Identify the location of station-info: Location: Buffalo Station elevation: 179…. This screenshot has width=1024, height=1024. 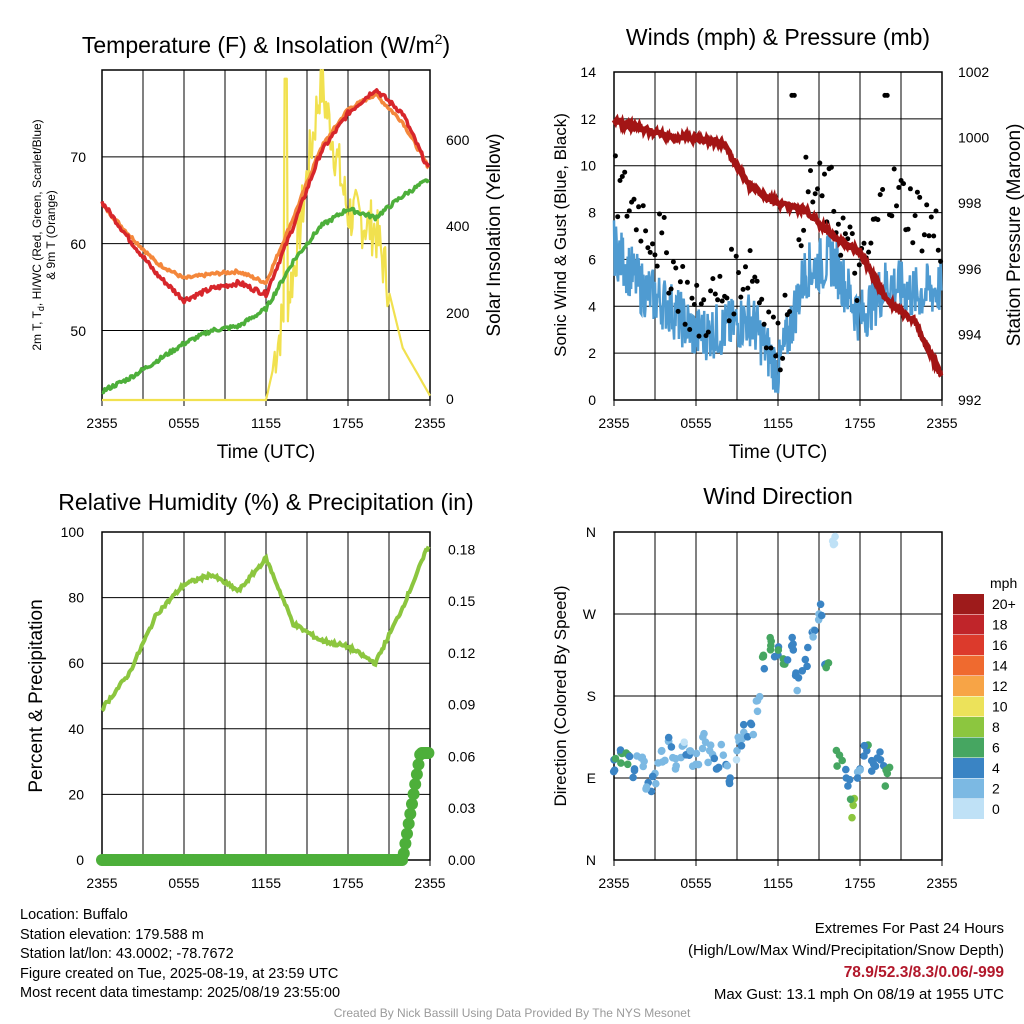
(180, 955).